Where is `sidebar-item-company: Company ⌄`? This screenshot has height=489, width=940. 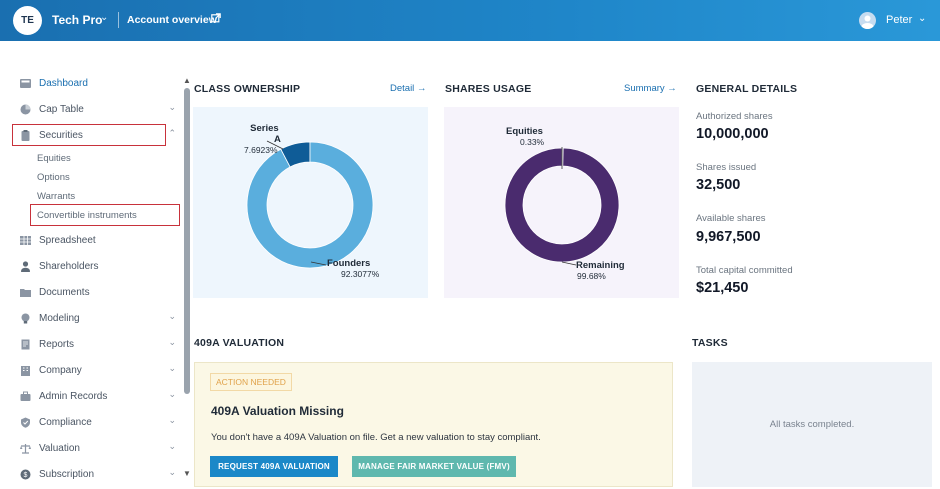
sidebar-item-company: Company ⌄ is located at coordinates (100, 370).